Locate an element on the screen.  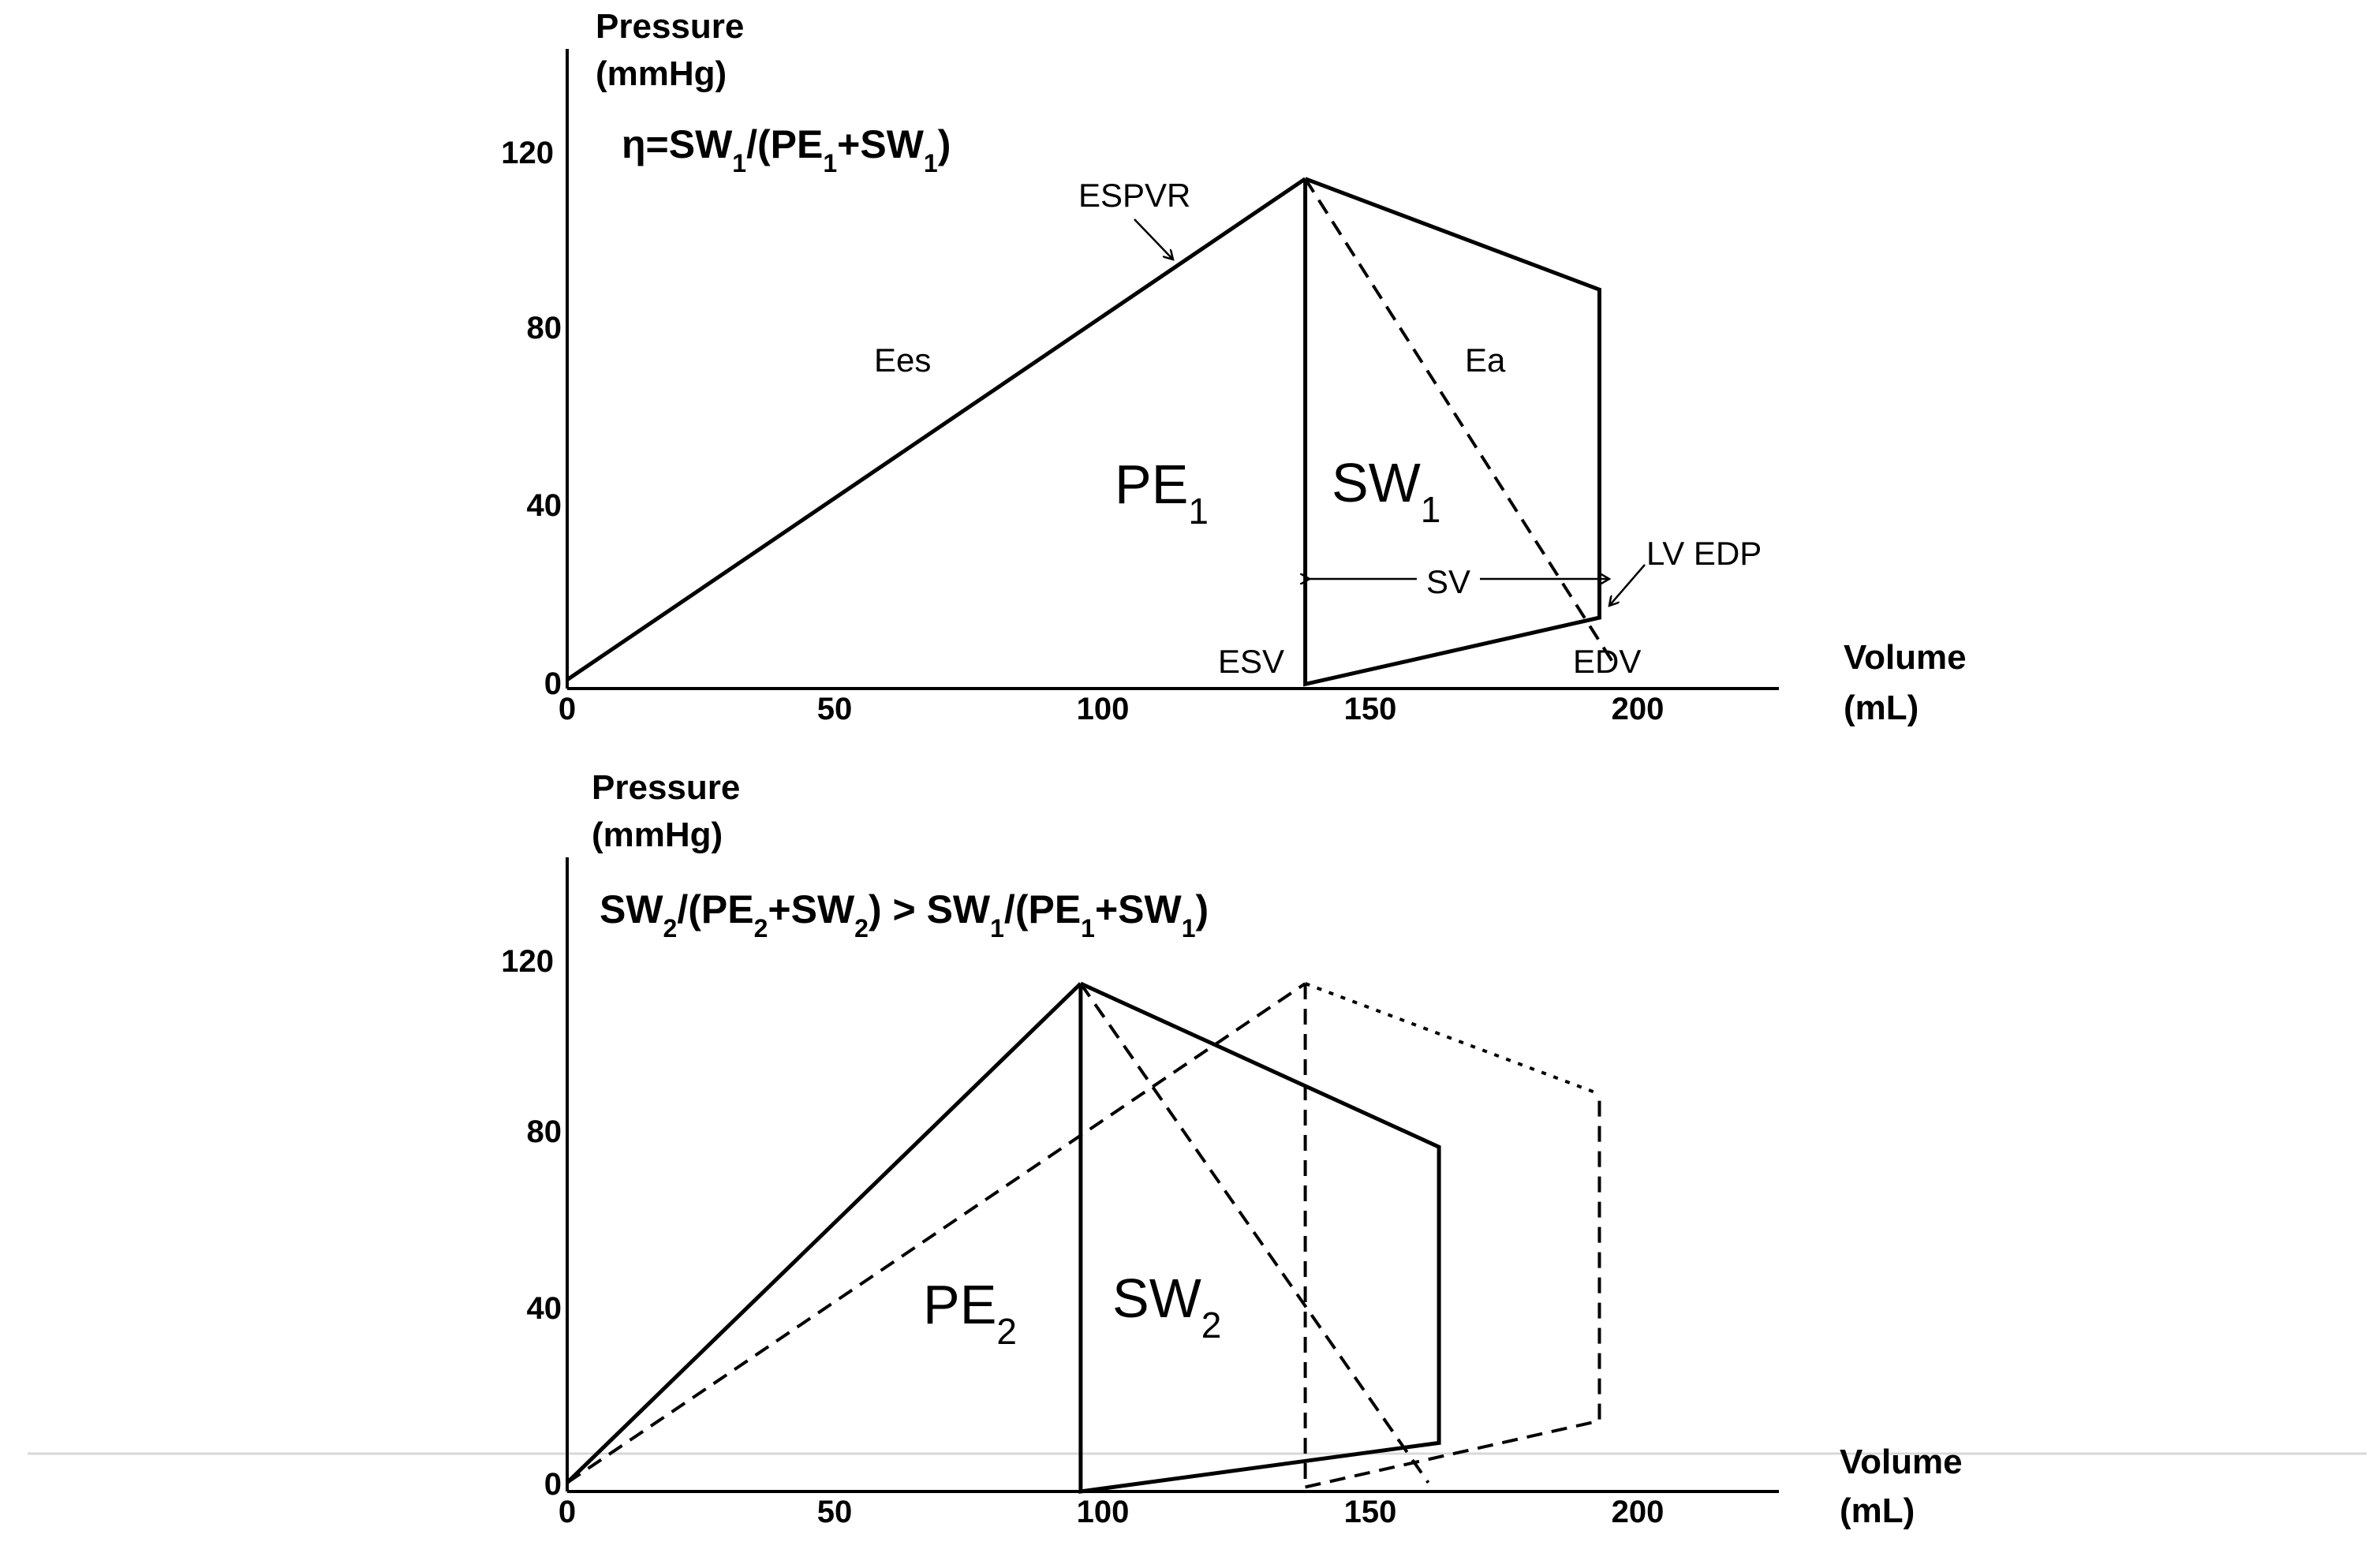
top-x-tick: 150 is located at coordinates (1370, 709).